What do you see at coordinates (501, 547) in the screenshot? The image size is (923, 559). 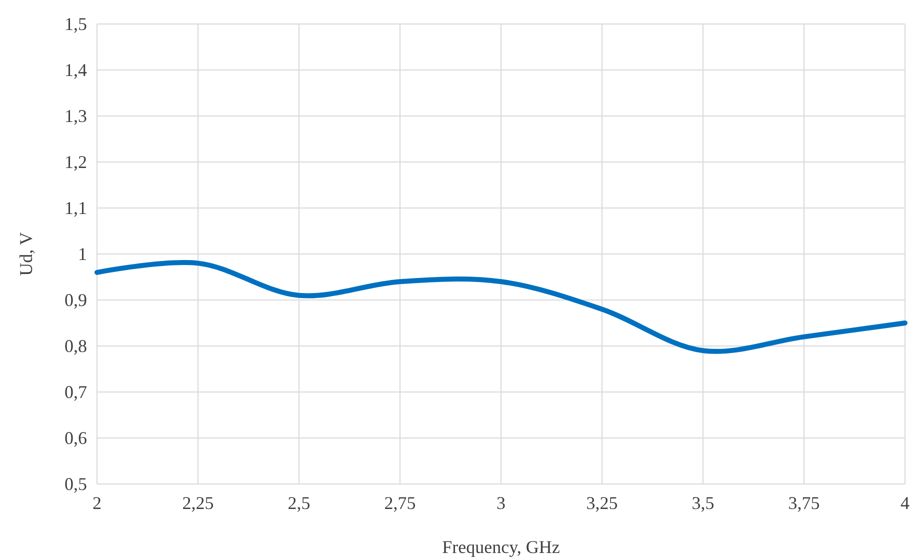 I see `x-axis-title: Frequency, GHz` at bounding box center [501, 547].